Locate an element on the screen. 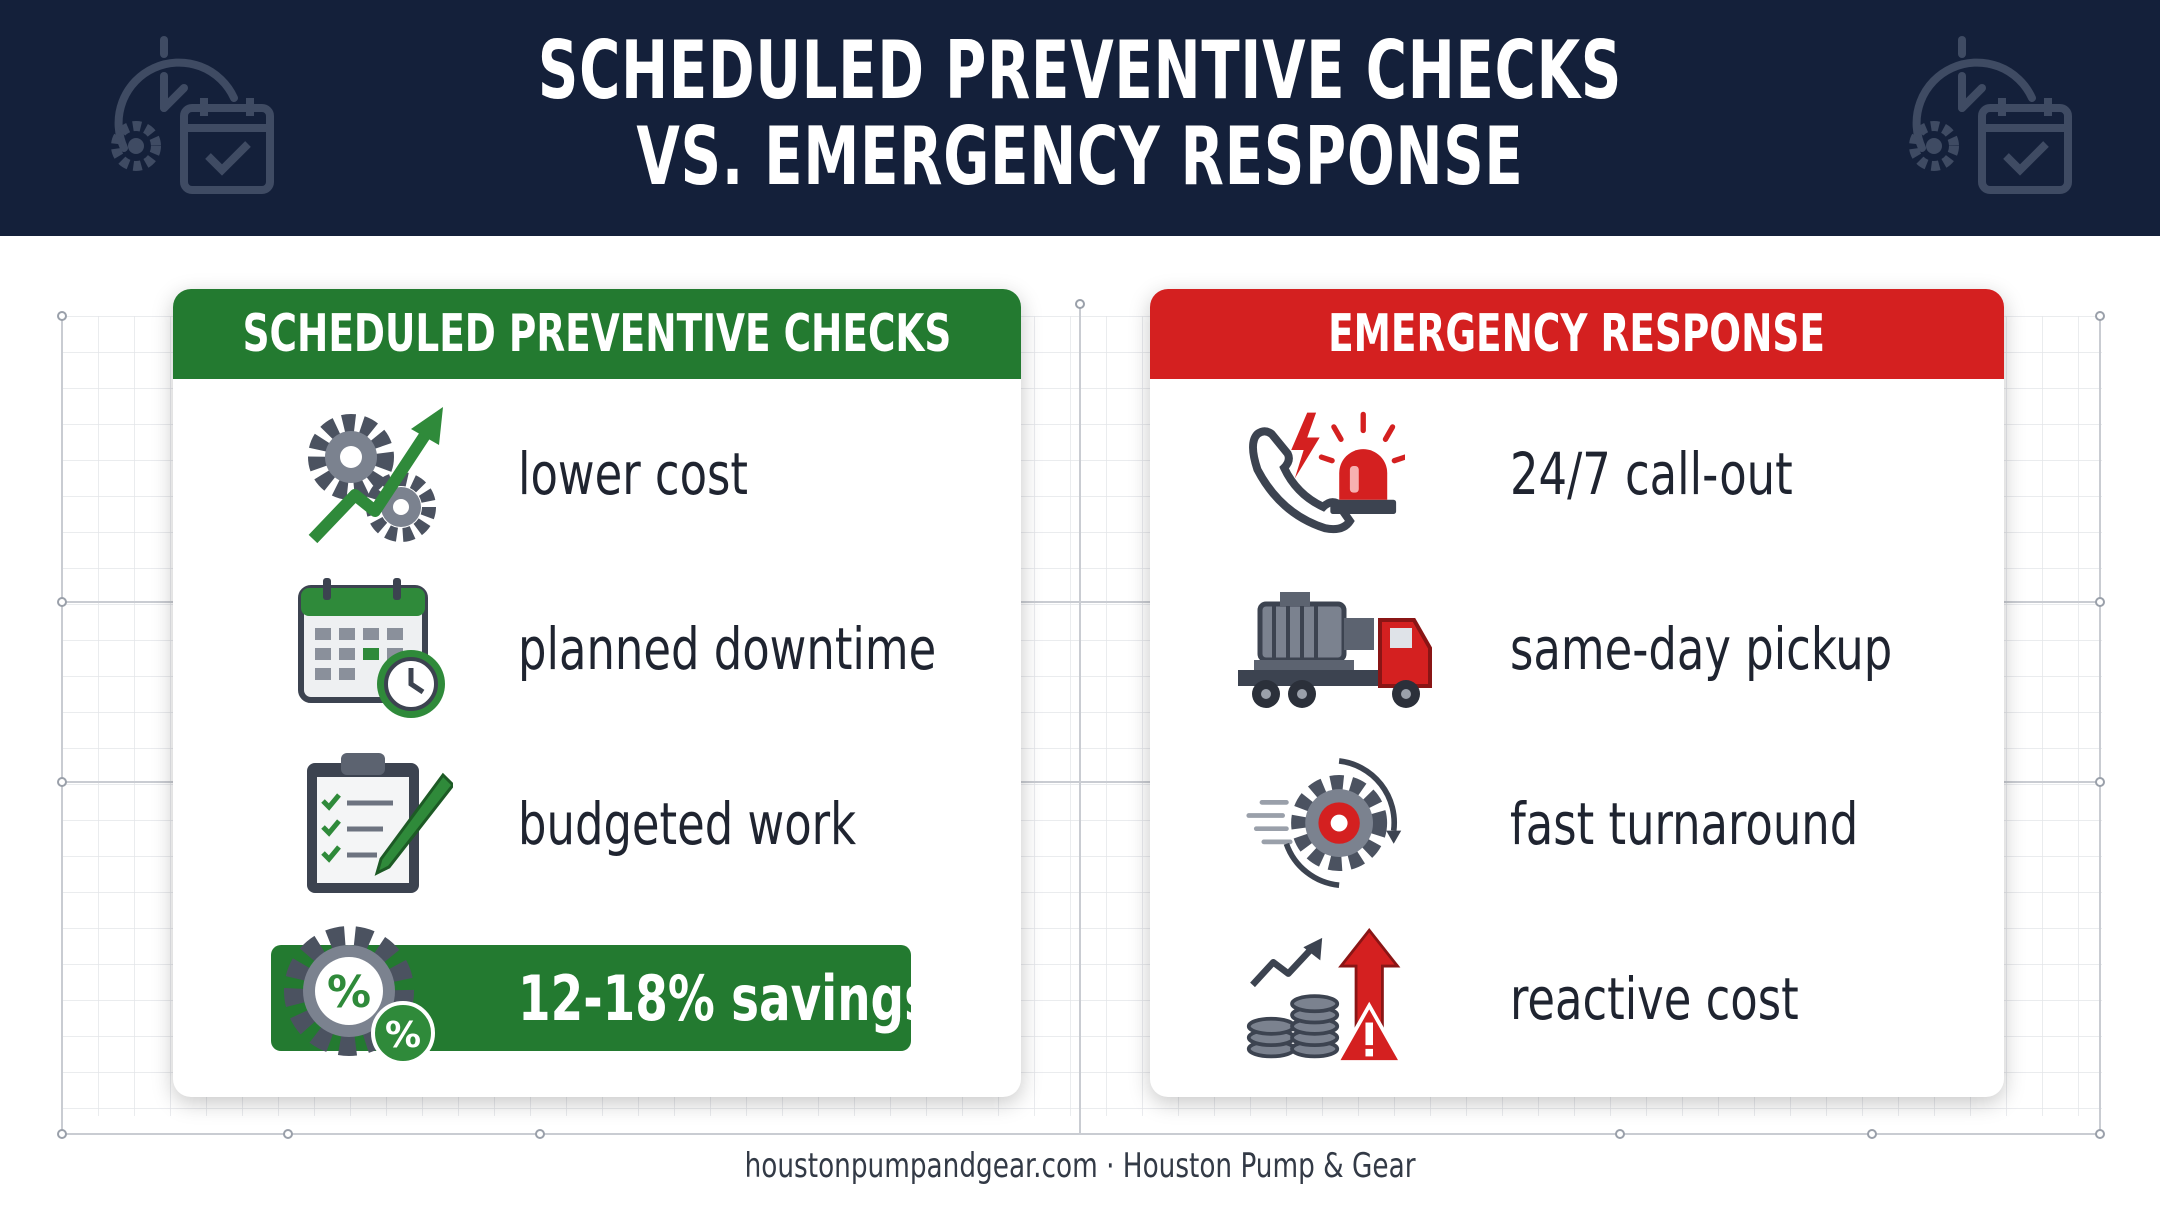 The image size is (2160, 1206). list-item: reactive cost is located at coordinates (1577, 999).